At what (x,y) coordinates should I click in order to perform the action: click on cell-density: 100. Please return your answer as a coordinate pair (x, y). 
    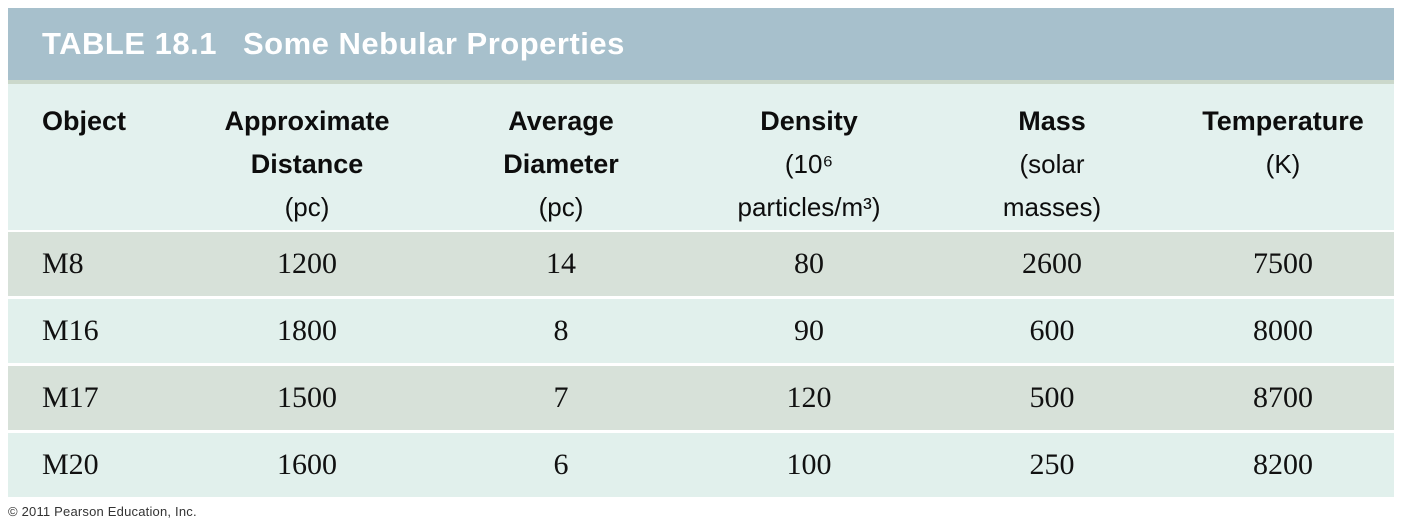
    Looking at the image, I should click on (809, 463).